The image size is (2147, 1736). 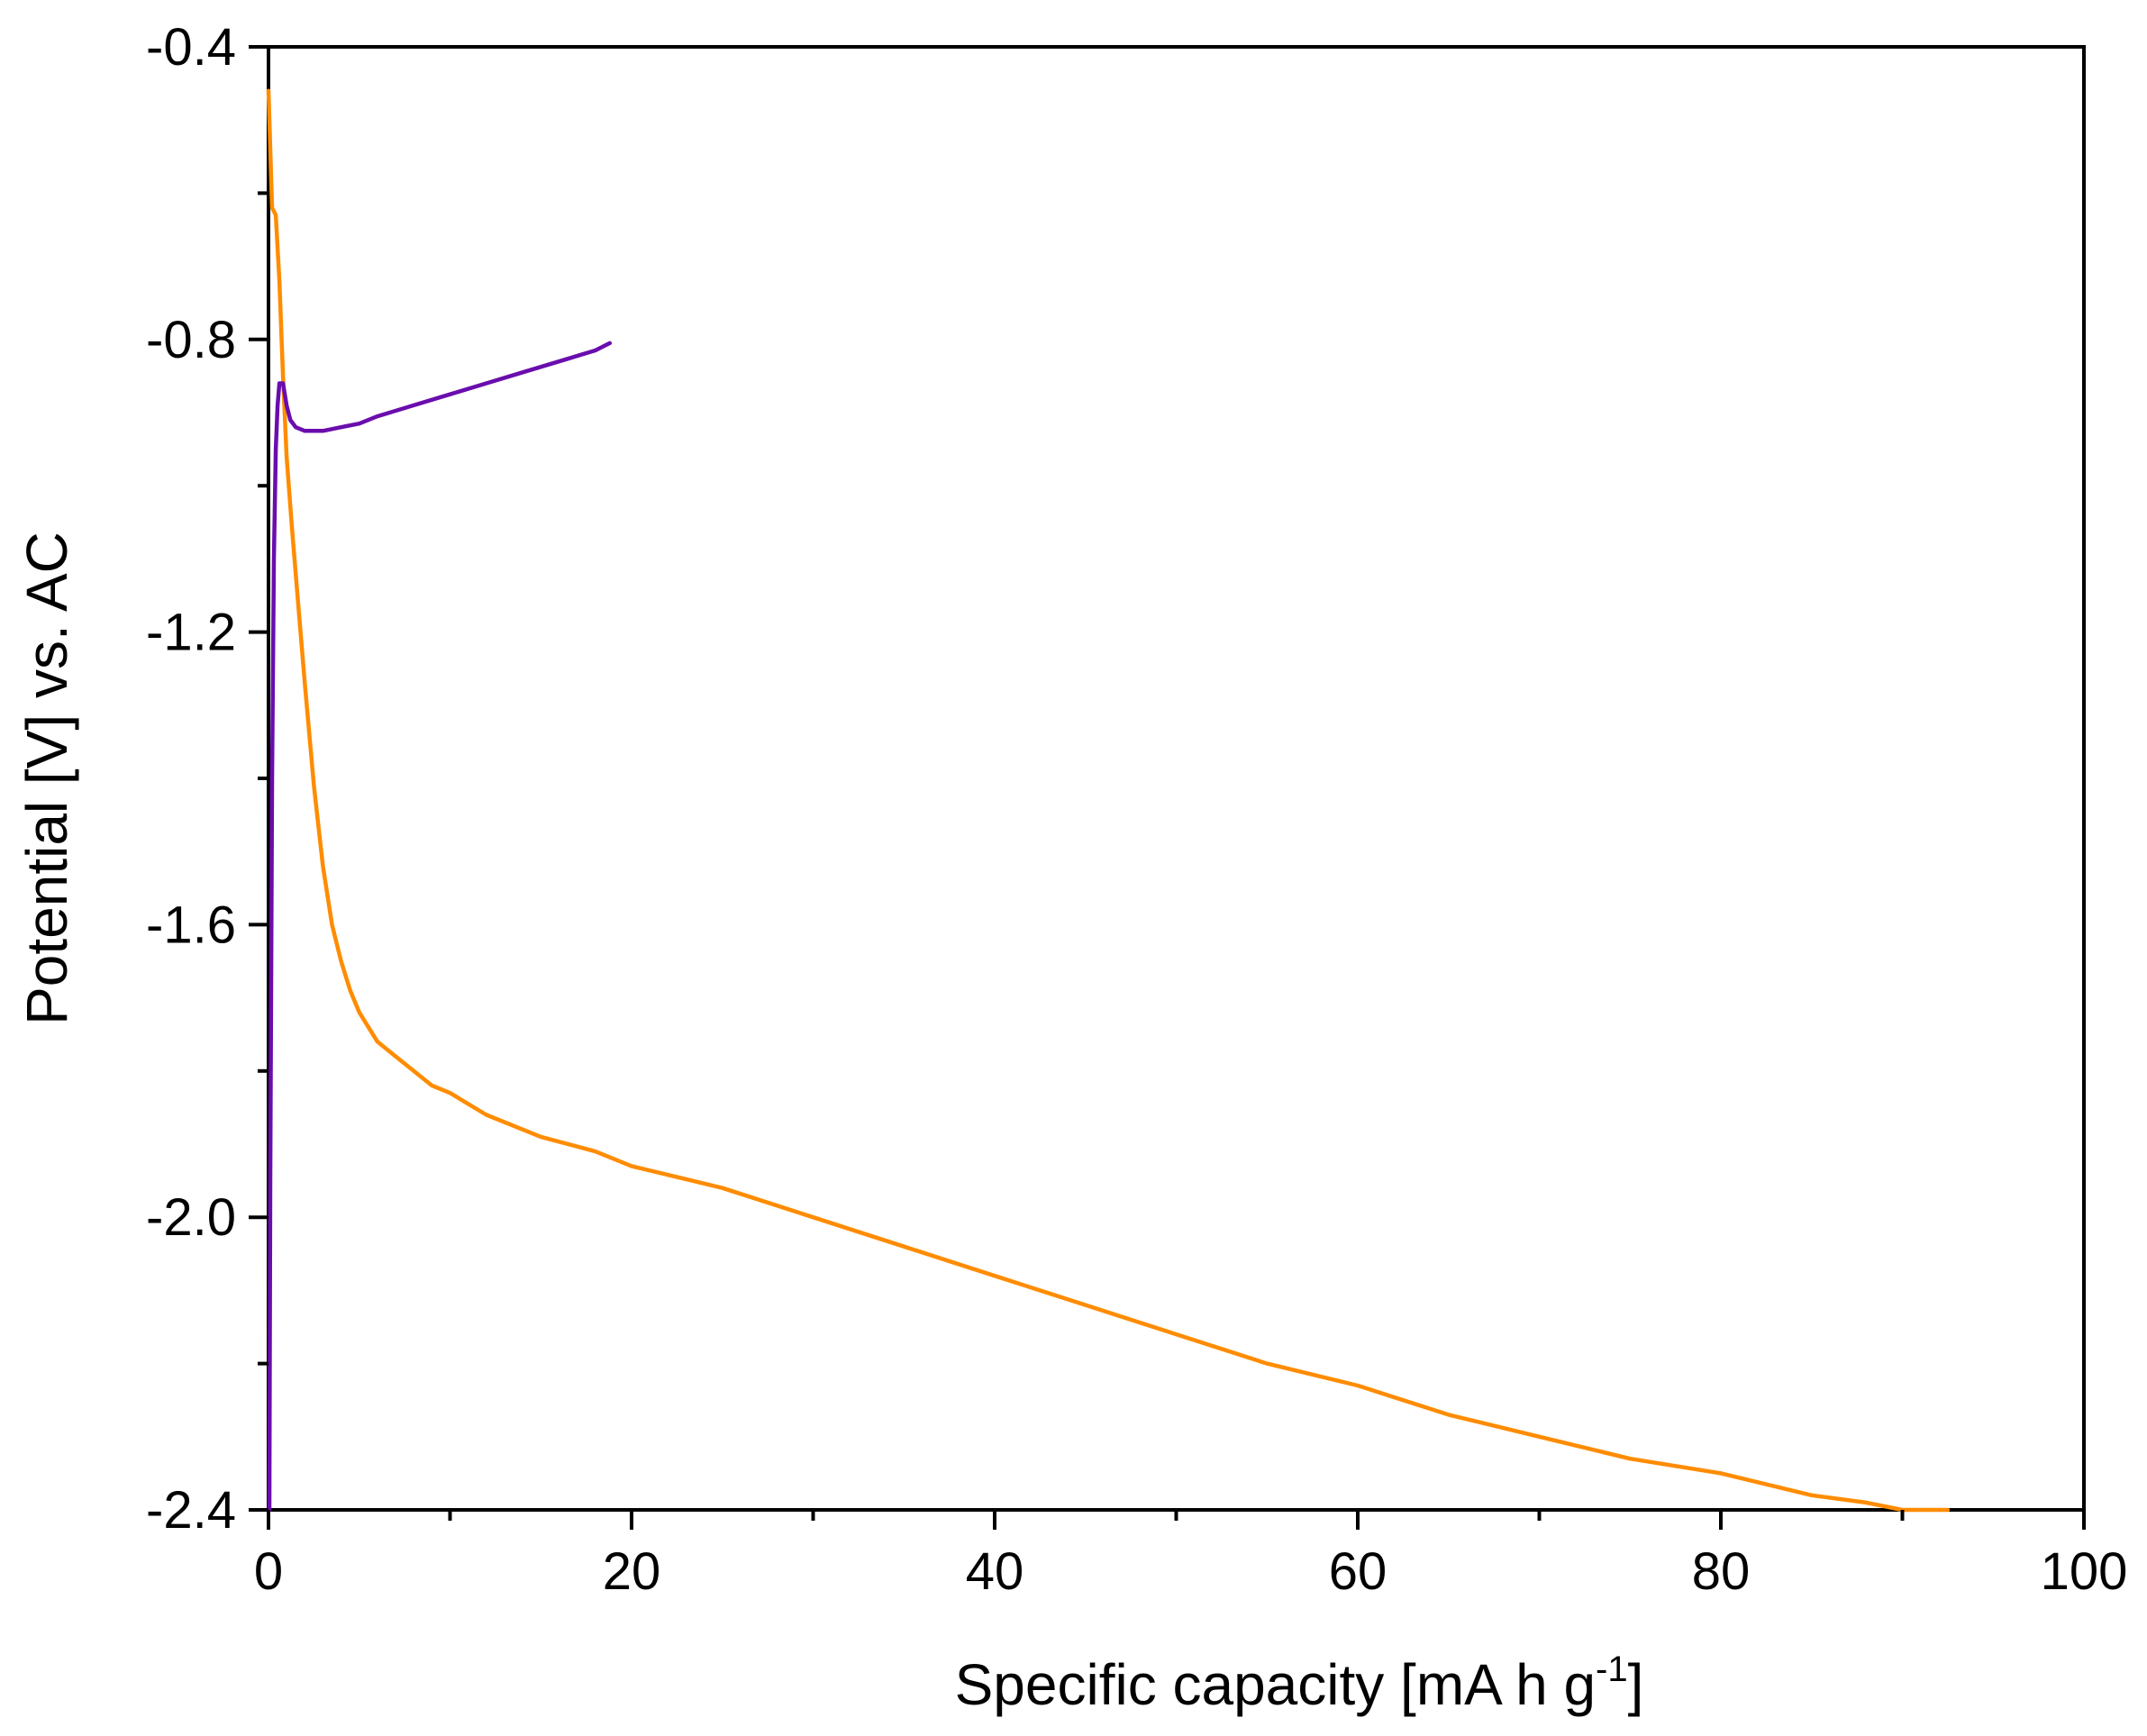 I want to click on y-tick-label: -0.4, so click(x=191, y=47).